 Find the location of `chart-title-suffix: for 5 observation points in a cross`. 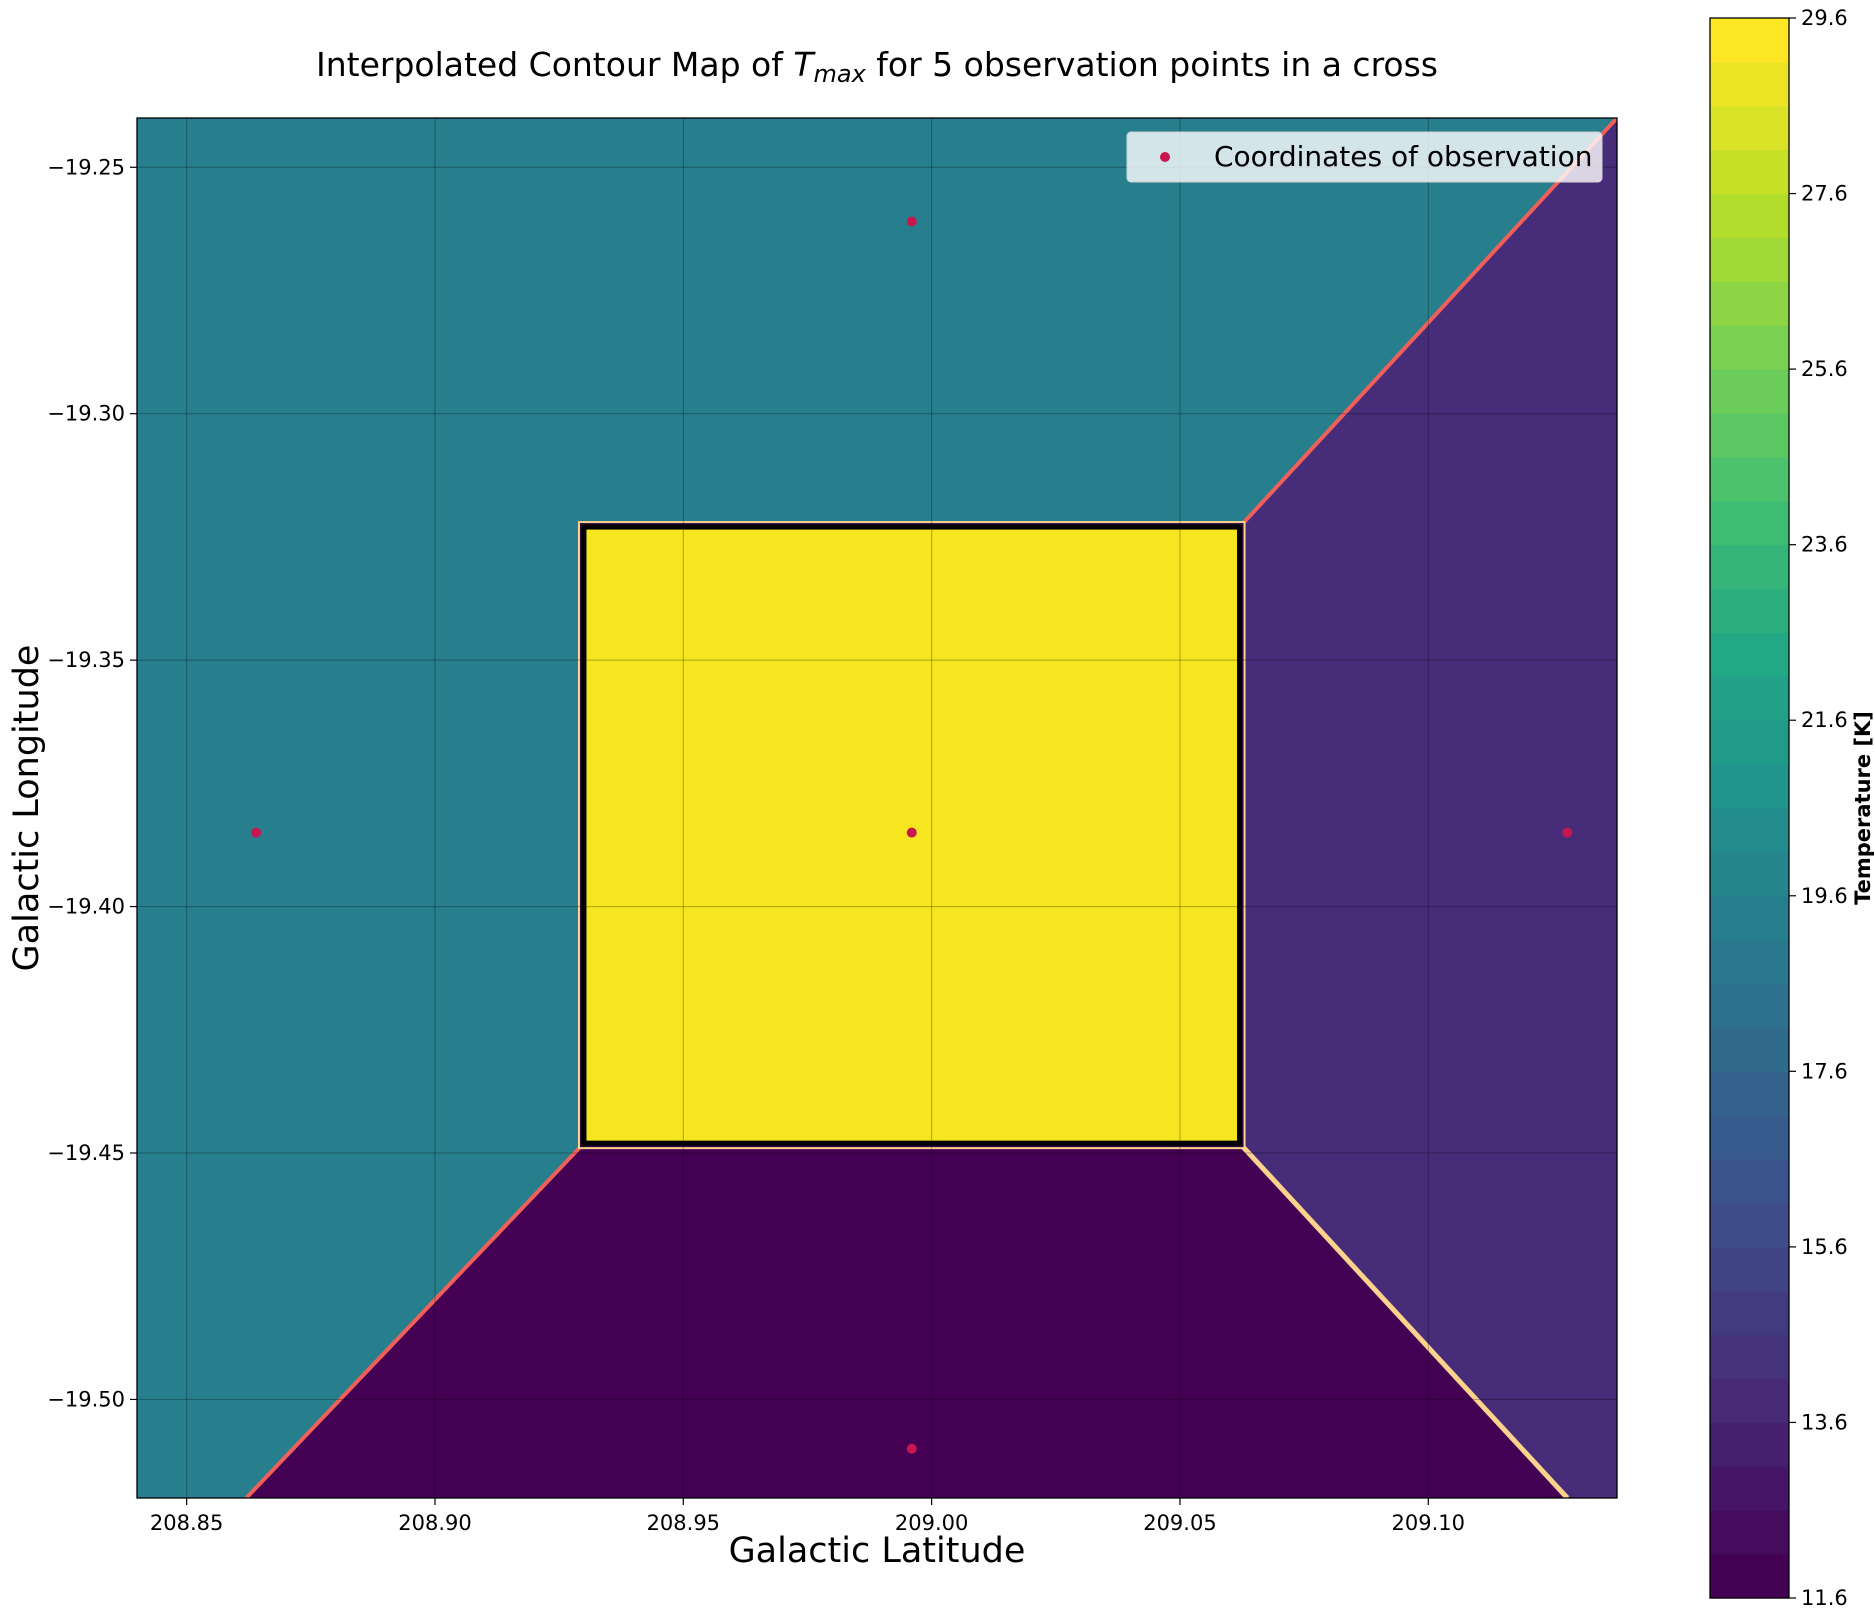

chart-title-suffix: for 5 observation points in a cross is located at coordinates (1152, 64).